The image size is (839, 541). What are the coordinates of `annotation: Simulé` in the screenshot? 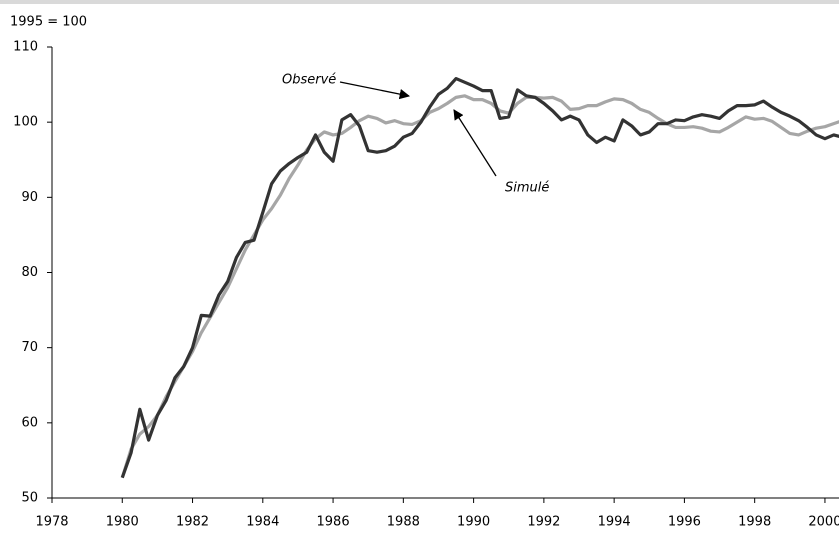 It's located at (527, 188).